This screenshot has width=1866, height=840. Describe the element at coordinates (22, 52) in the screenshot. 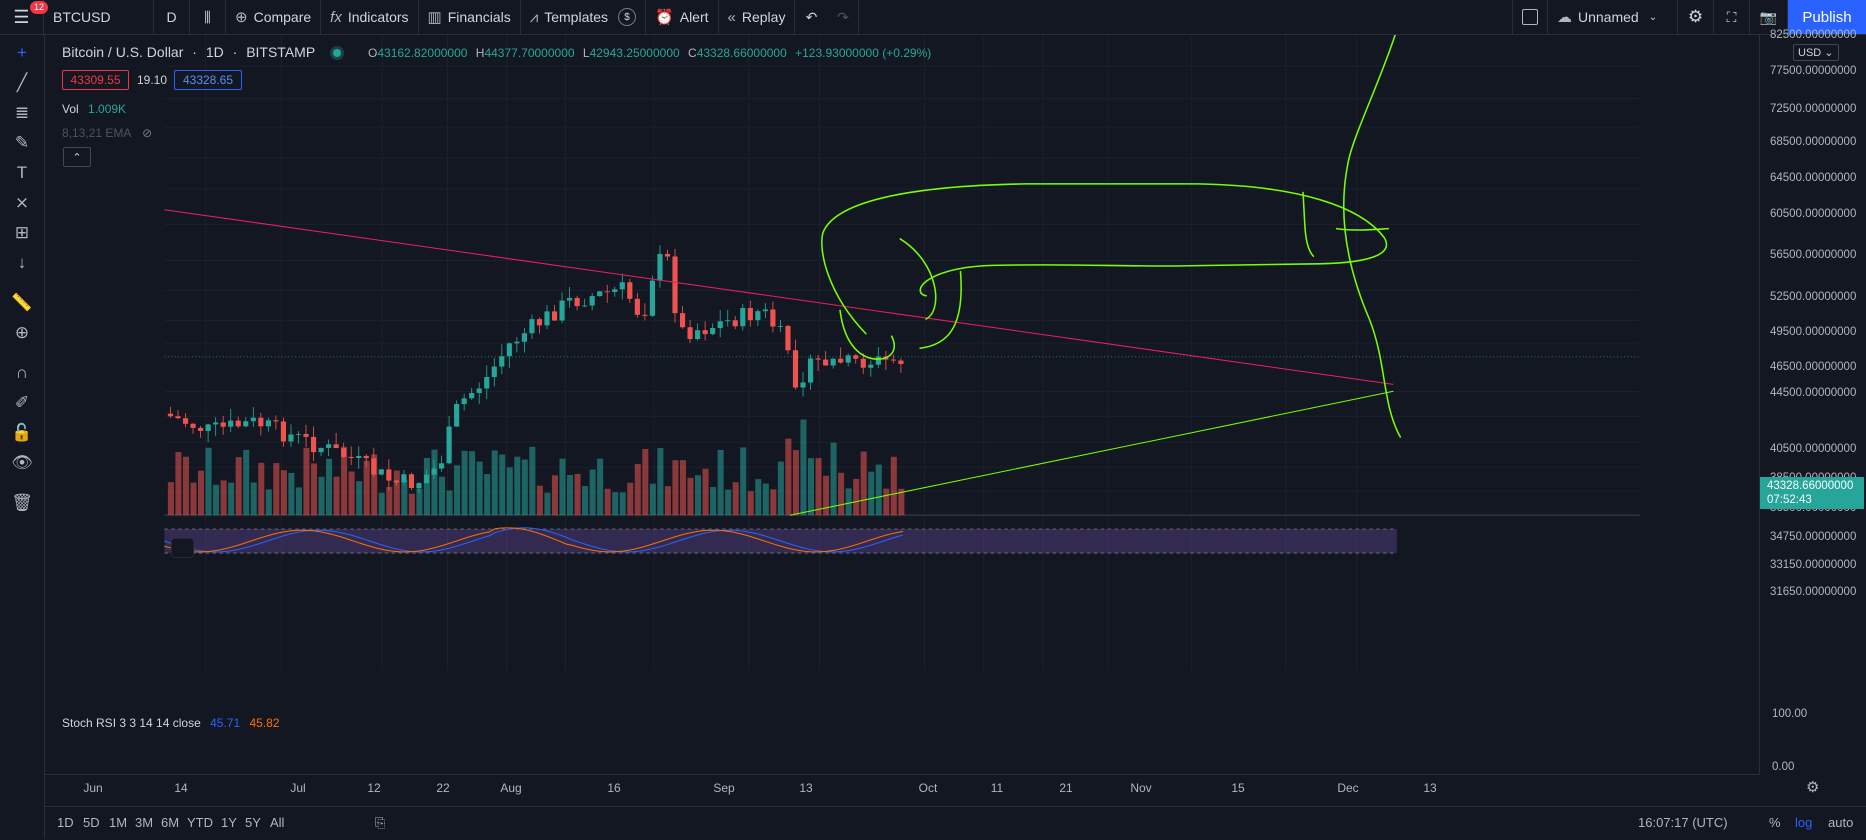

I see `crosshair-icon: +` at that location.